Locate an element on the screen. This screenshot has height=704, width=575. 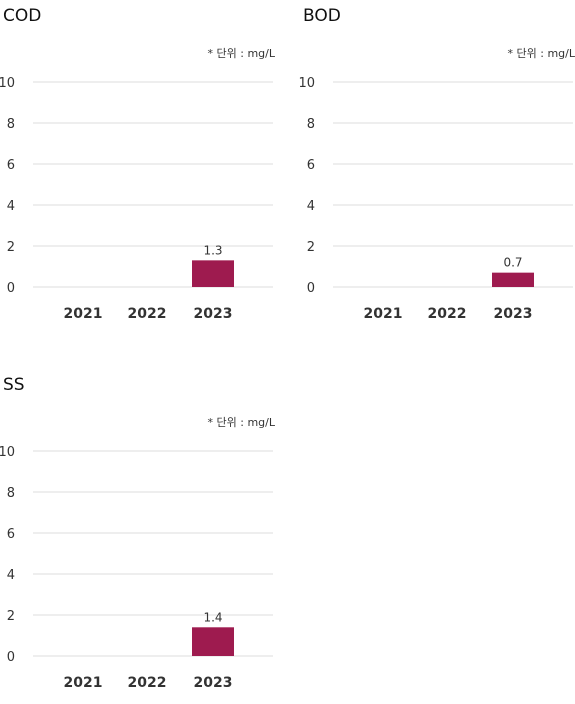
data-label: 0.7 is located at coordinates (512, 263).